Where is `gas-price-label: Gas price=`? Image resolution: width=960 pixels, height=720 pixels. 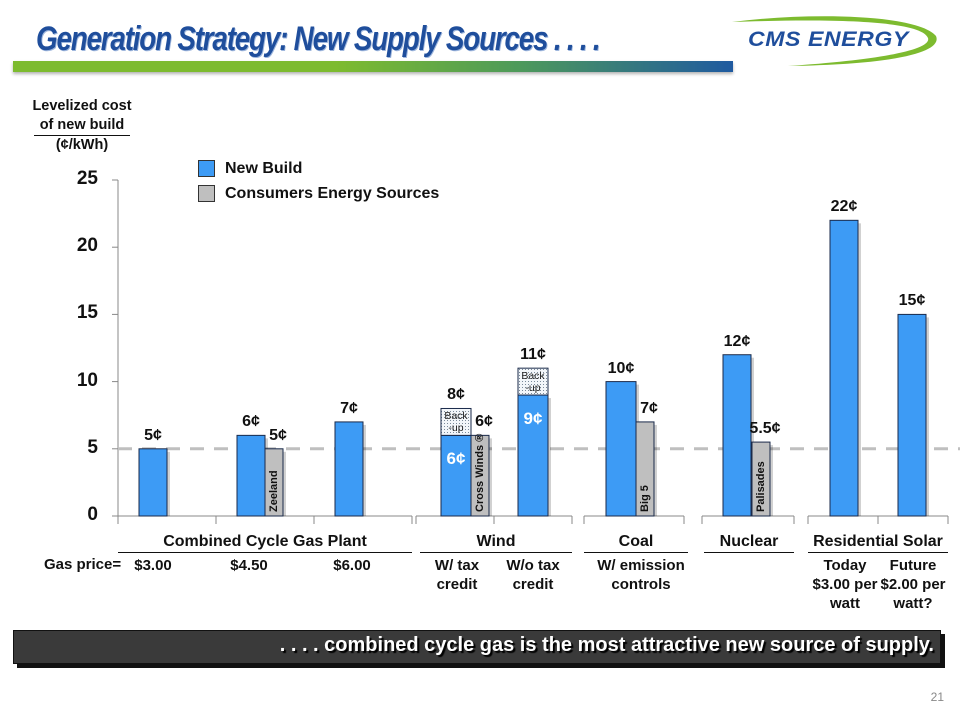
gas-price-label: Gas price= is located at coordinates (83, 564).